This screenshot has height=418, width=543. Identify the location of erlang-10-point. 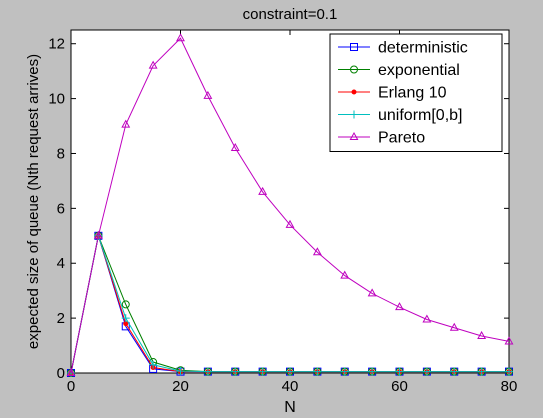
(126, 324).